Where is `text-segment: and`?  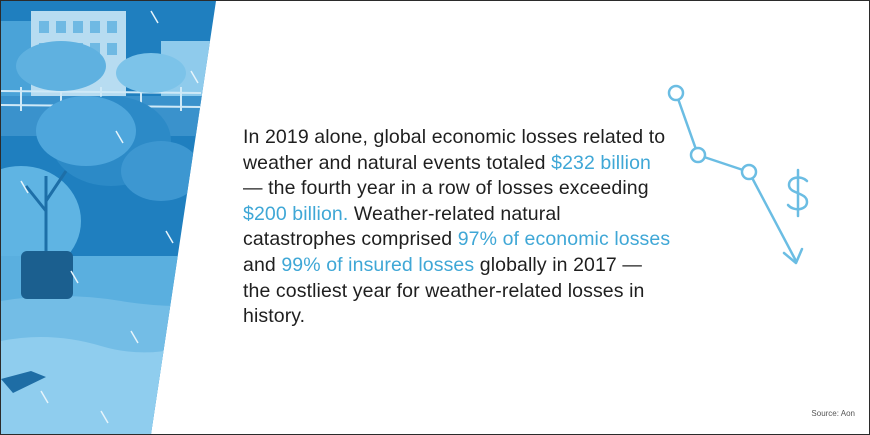 text-segment: and is located at coordinates (262, 264).